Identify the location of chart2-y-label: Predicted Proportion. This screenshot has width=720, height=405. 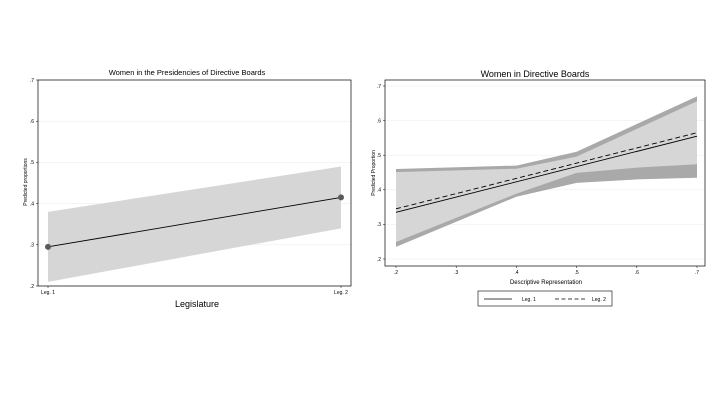
(374, 173).